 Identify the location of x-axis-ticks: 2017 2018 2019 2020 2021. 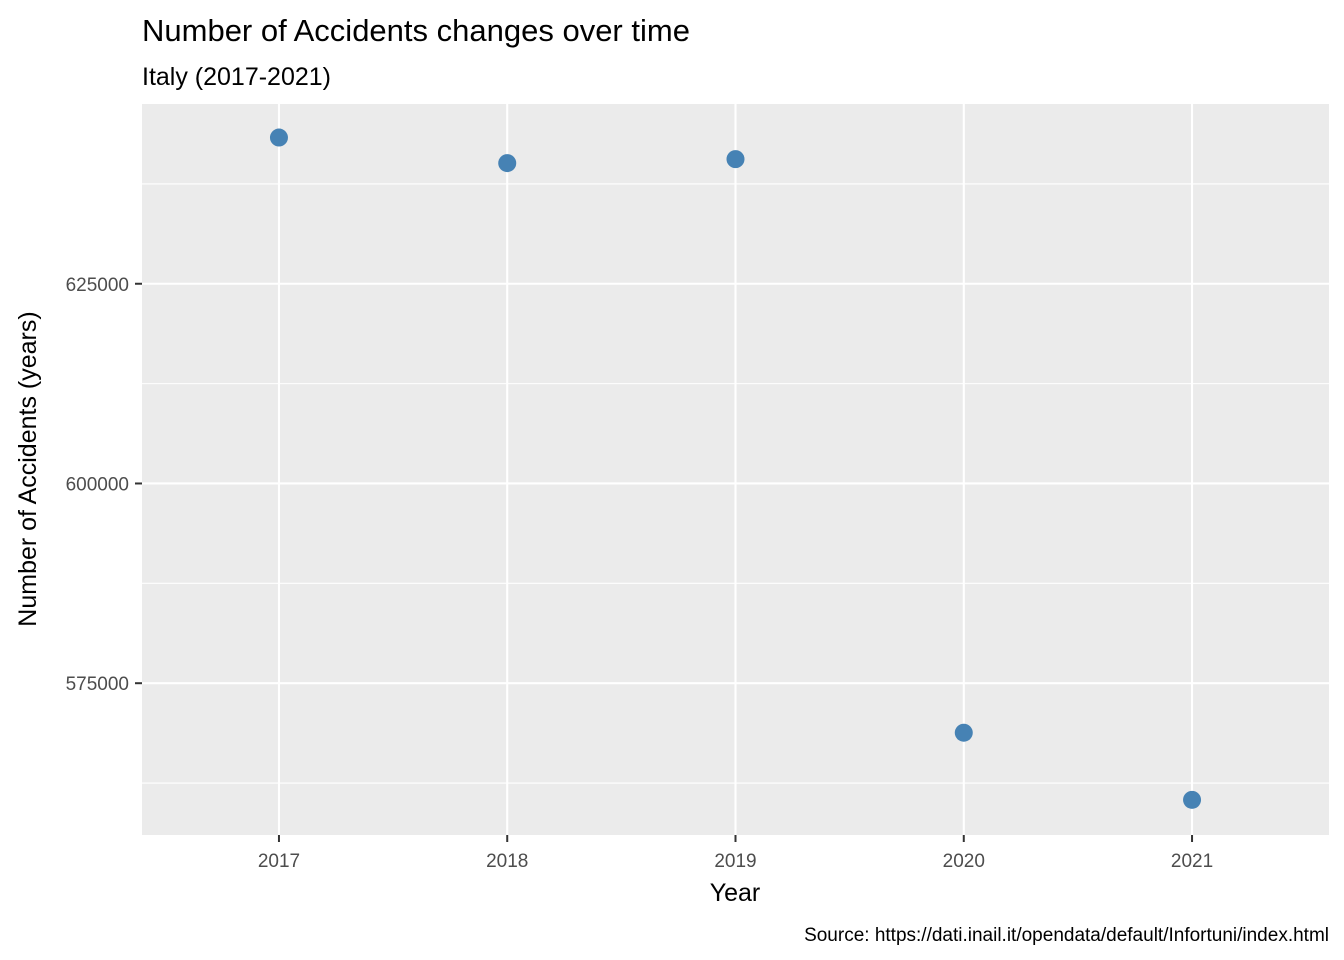
(735, 853).